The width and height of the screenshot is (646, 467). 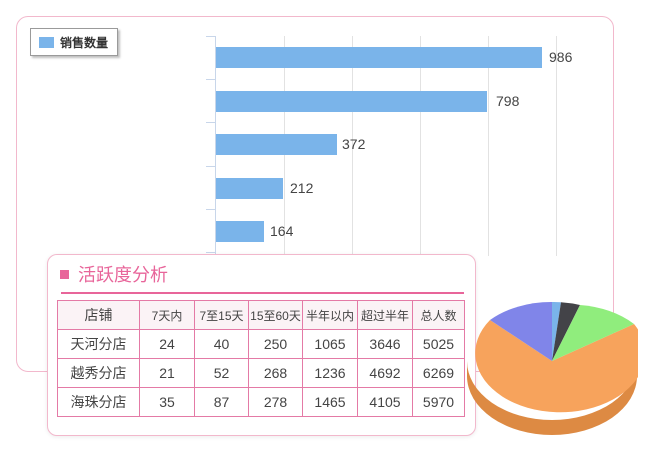 I want to click on store-name: 天河分店, so click(x=98, y=344).